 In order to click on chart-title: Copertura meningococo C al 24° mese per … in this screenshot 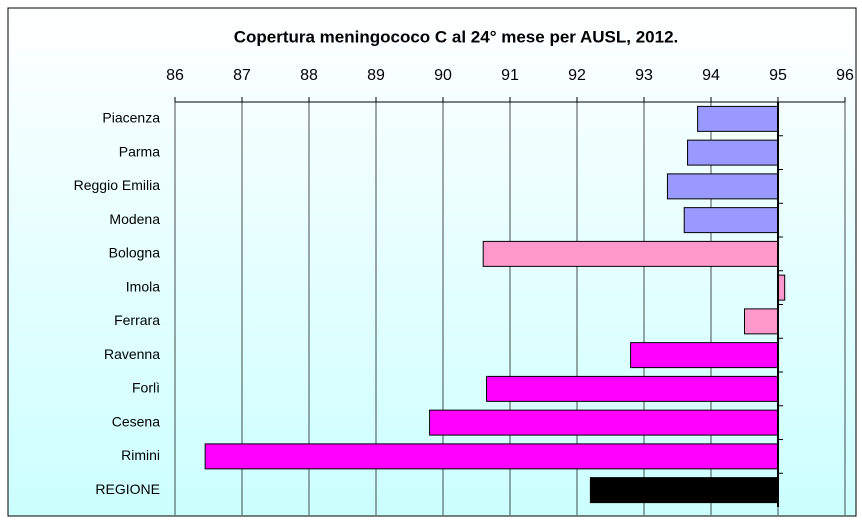, I will do `click(456, 36)`.